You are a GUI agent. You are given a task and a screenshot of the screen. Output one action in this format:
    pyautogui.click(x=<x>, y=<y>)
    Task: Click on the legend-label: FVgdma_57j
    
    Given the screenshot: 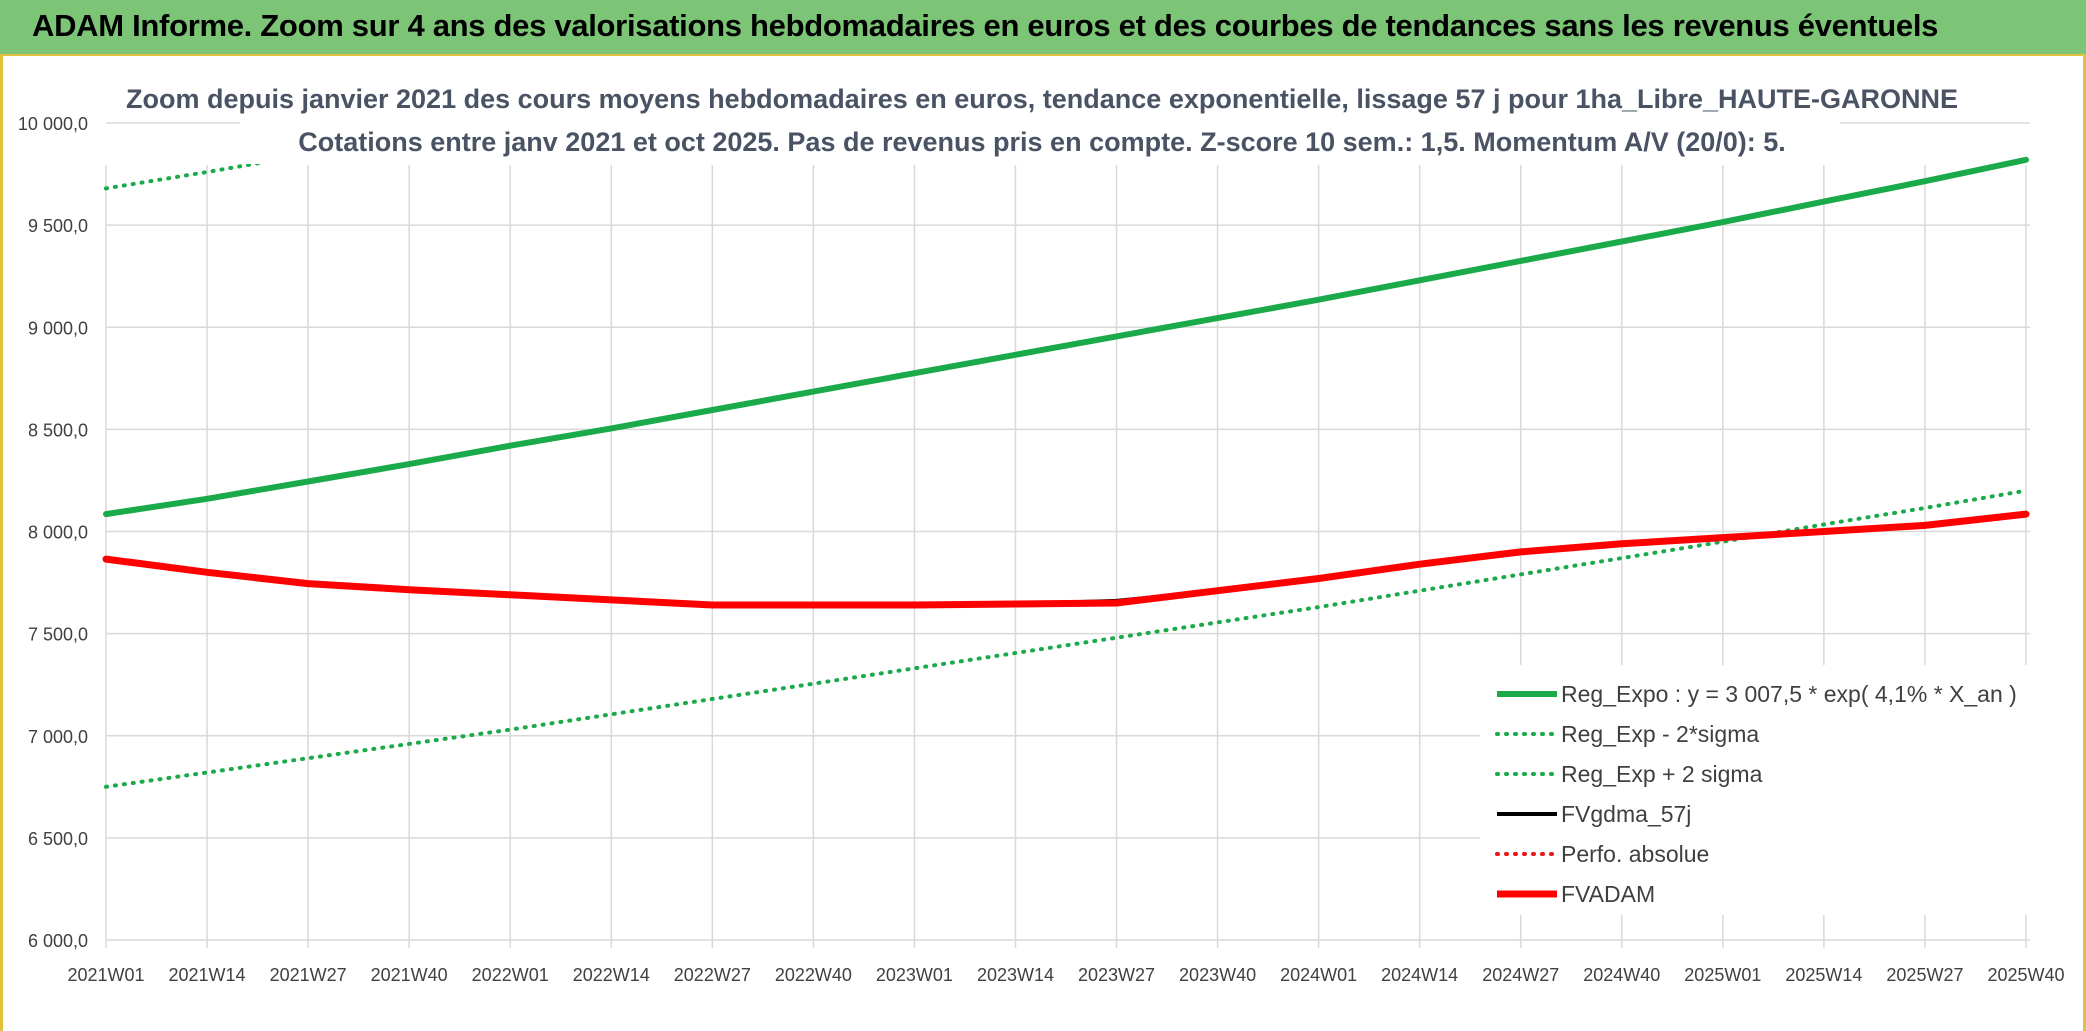 What is the action you would take?
    pyautogui.click(x=1626, y=814)
    